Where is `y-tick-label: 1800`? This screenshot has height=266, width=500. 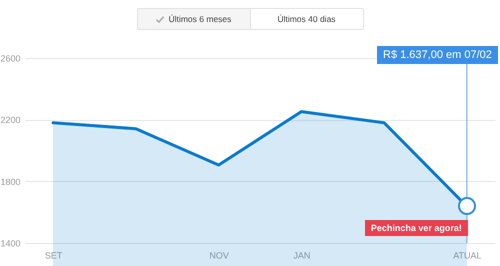 y-tick-label: 1800 is located at coordinates (10, 181).